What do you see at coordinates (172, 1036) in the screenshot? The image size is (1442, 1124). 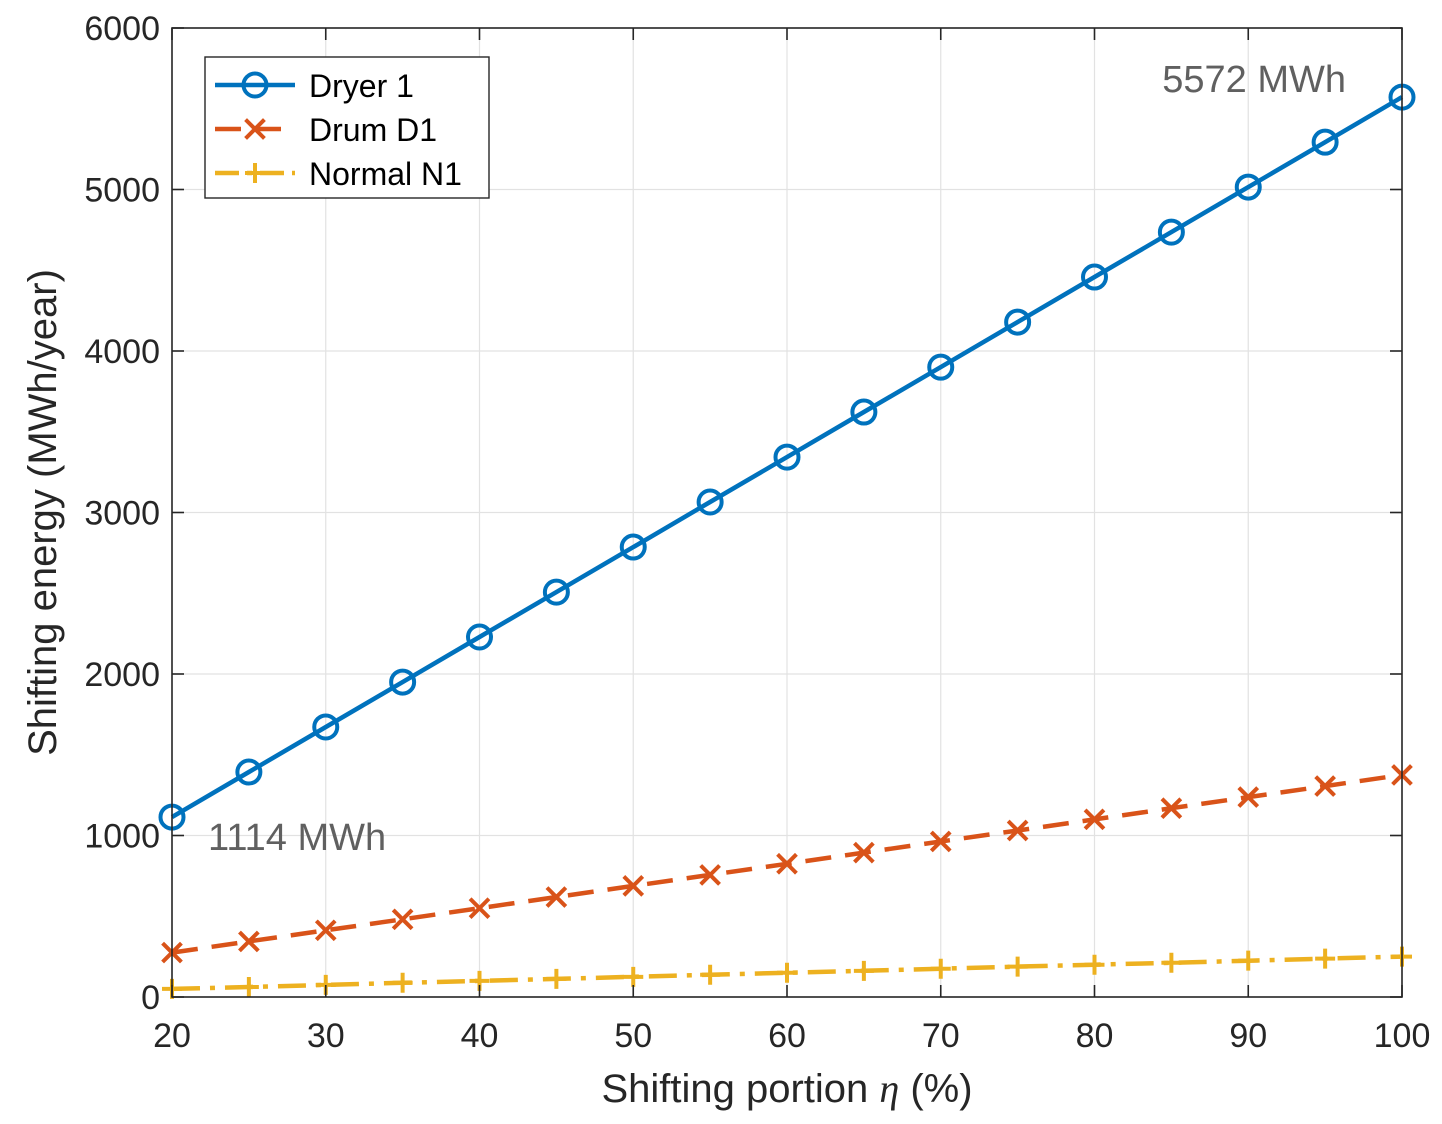 I see `x-tick-label: 20` at bounding box center [172, 1036].